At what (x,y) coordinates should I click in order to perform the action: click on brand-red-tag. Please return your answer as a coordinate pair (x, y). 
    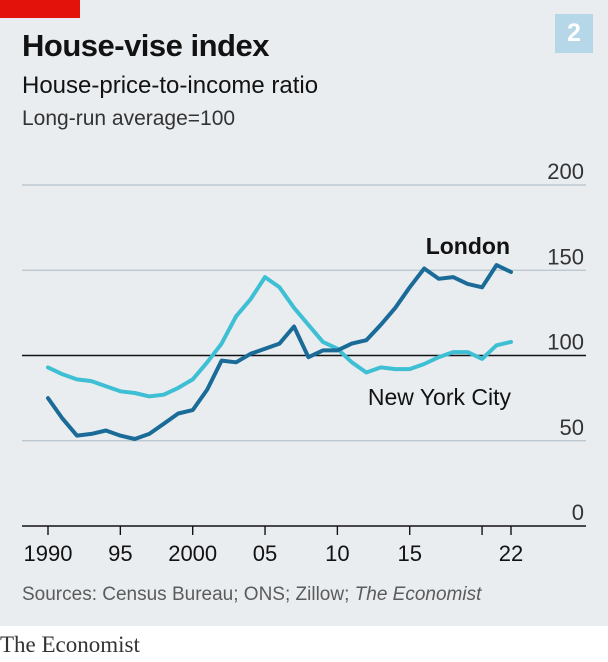
    Looking at the image, I should click on (40, 9).